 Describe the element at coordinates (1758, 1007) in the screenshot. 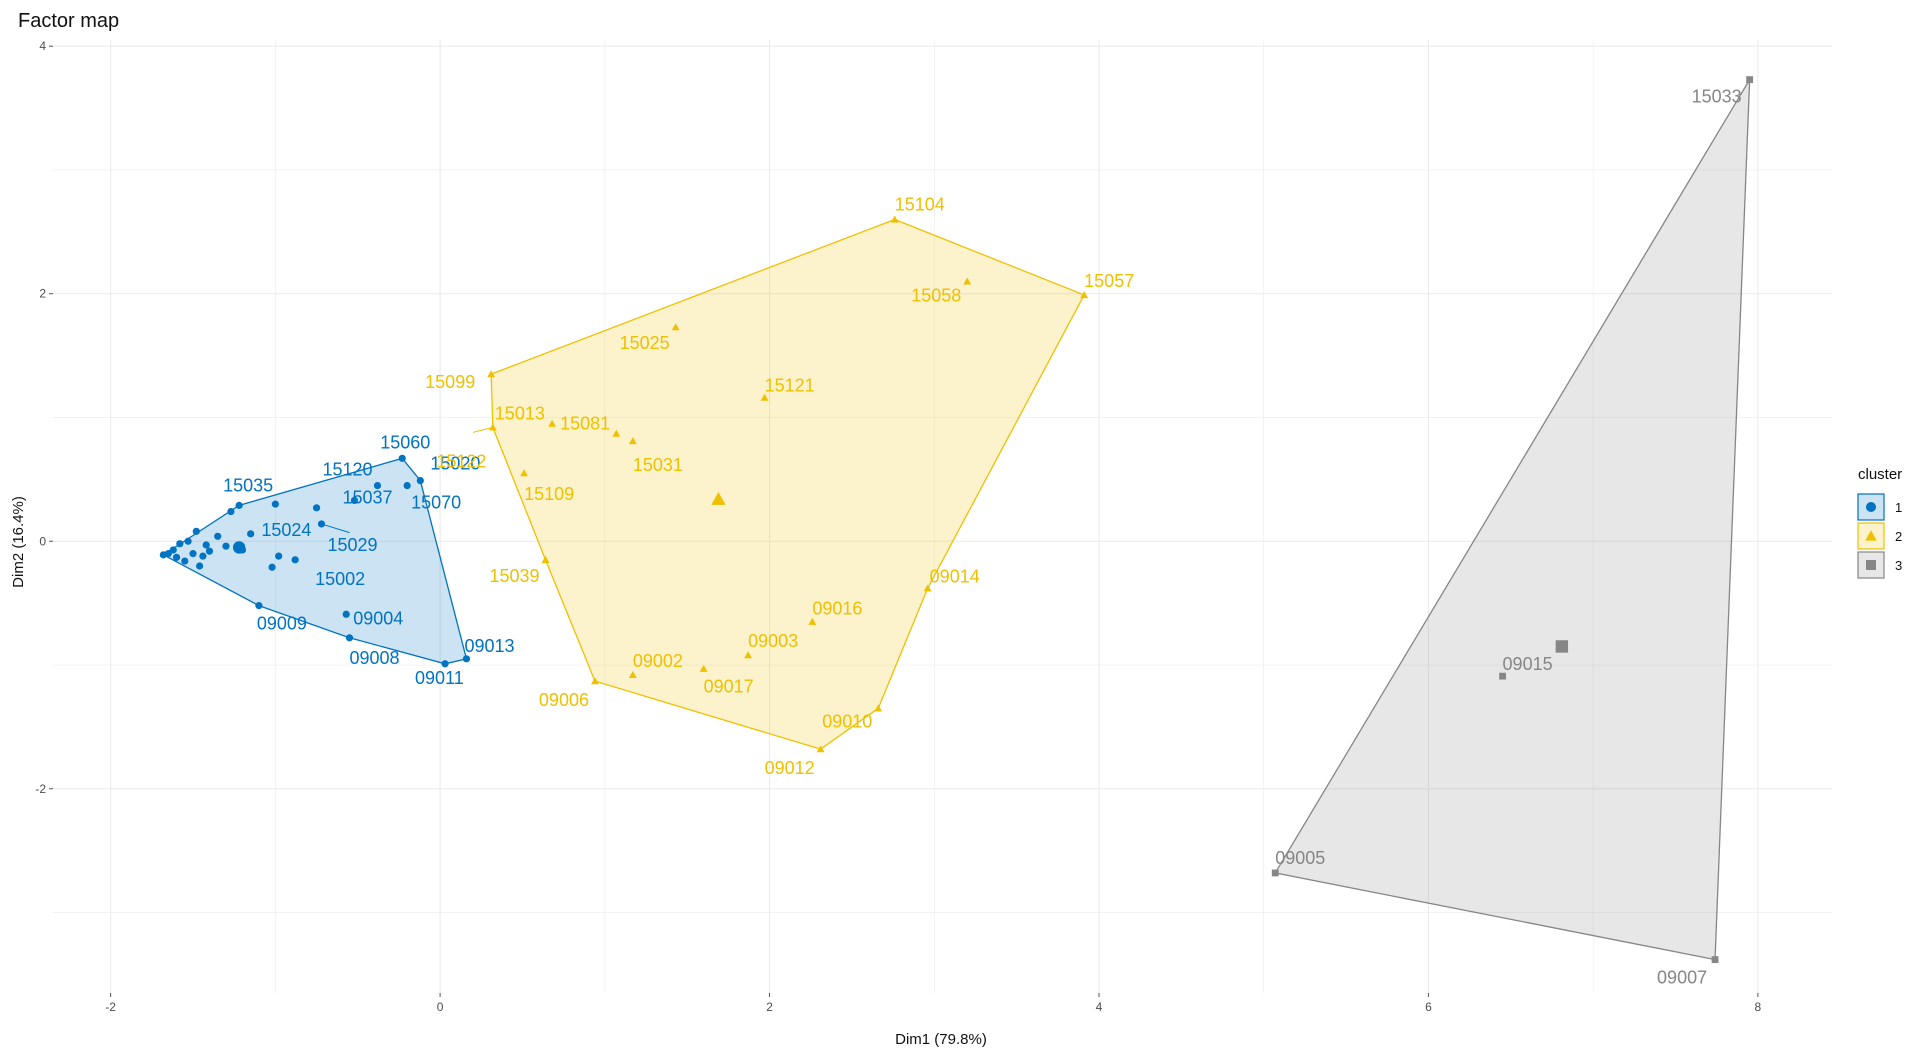

I see `x-tick-label: 8` at that location.